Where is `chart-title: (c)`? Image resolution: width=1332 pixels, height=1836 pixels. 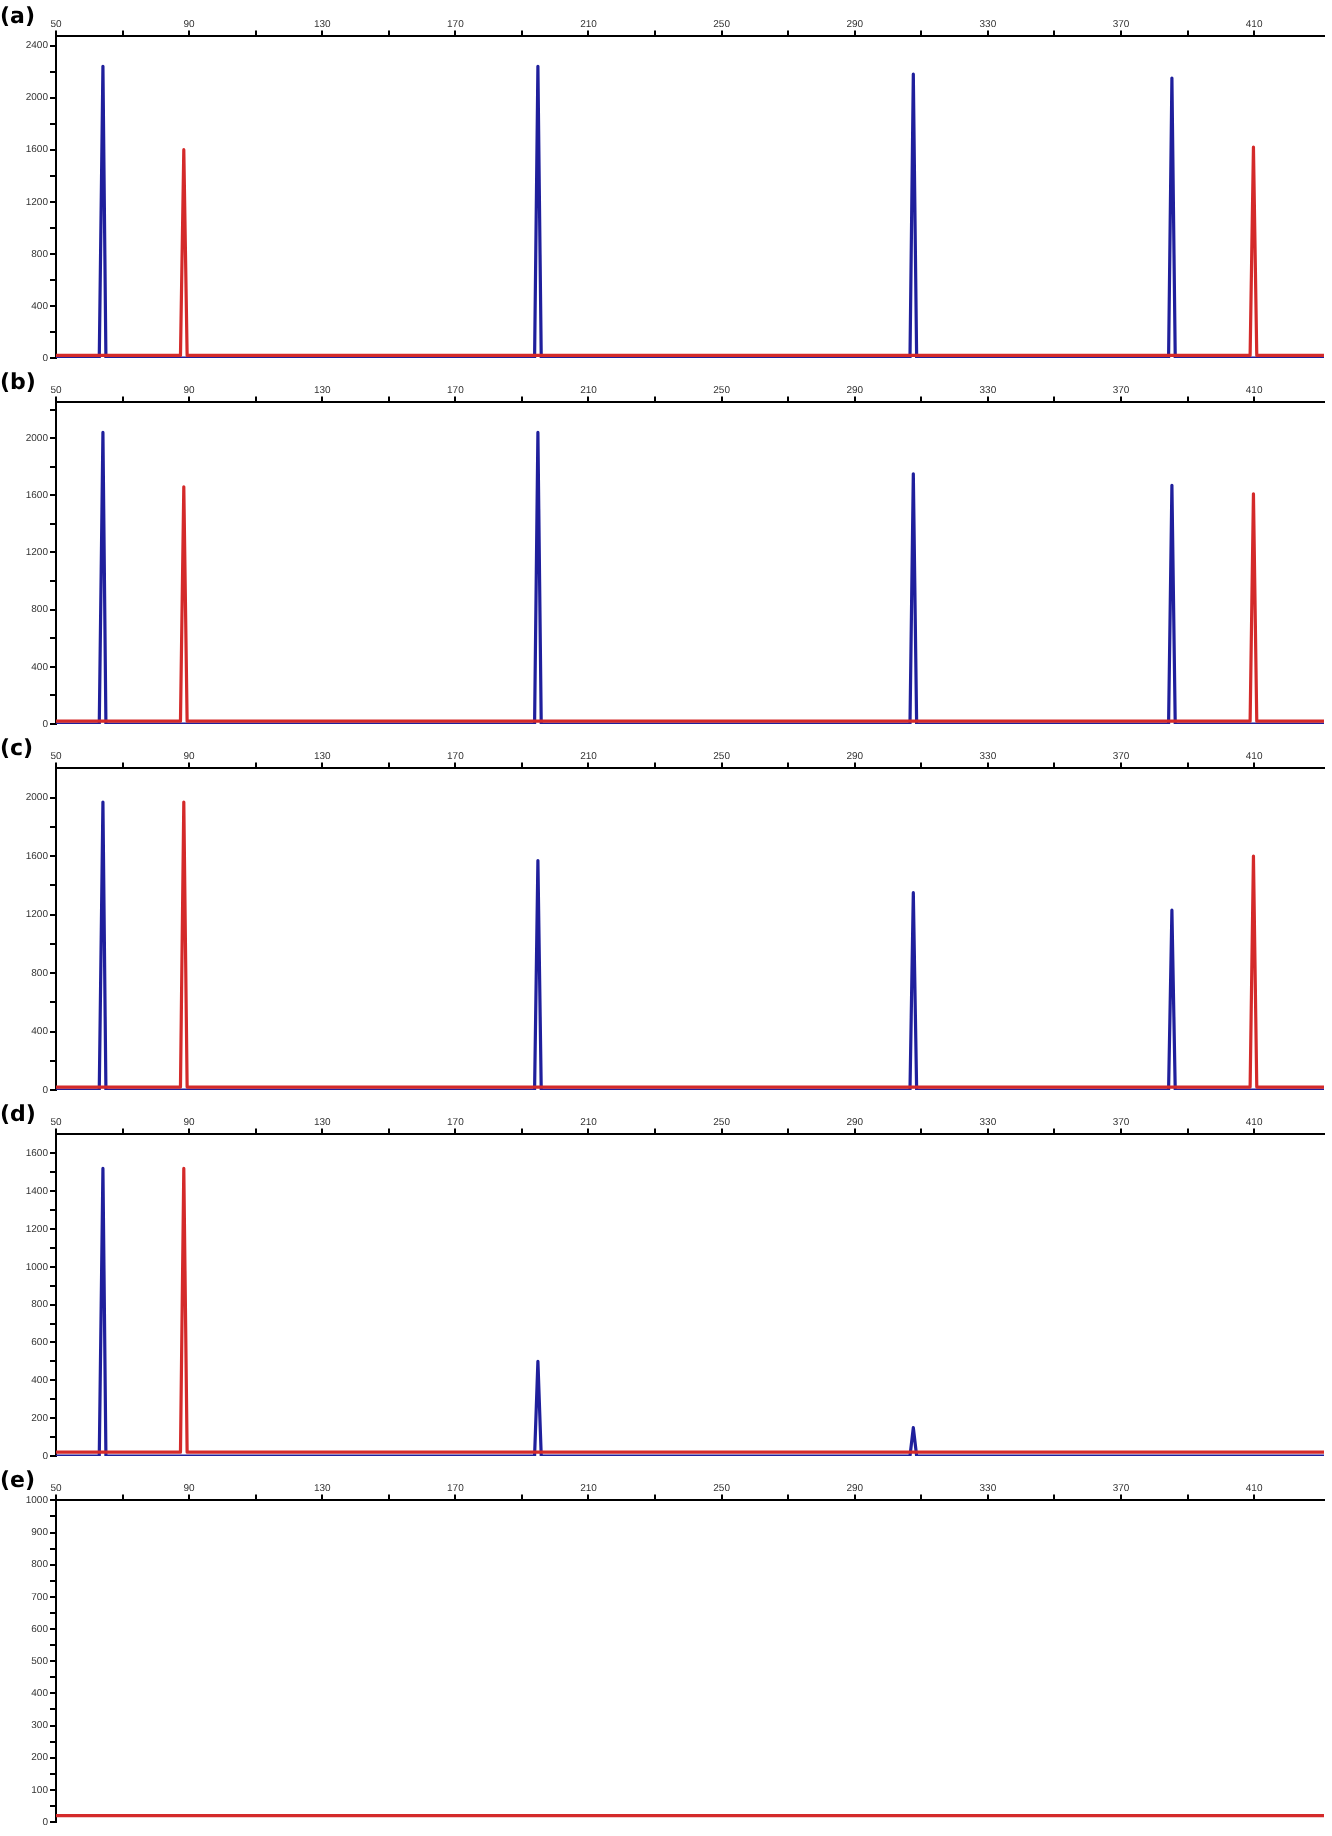
chart-title: (c) is located at coordinates (17, 747).